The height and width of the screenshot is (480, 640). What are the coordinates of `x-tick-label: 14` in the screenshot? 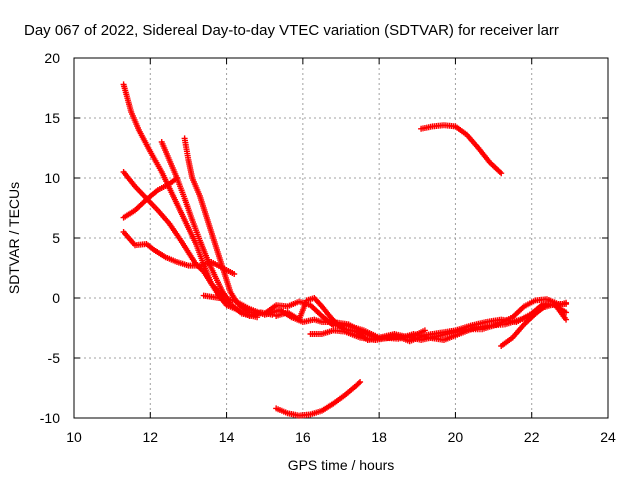 It's located at (227, 437).